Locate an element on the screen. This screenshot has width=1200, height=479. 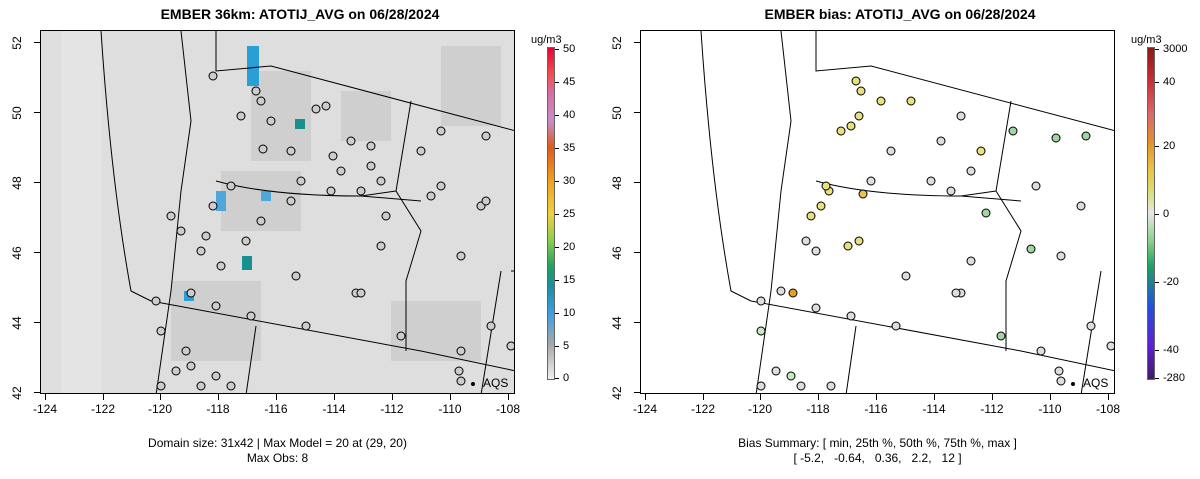
legend-label: 30 is located at coordinates (569, 181).